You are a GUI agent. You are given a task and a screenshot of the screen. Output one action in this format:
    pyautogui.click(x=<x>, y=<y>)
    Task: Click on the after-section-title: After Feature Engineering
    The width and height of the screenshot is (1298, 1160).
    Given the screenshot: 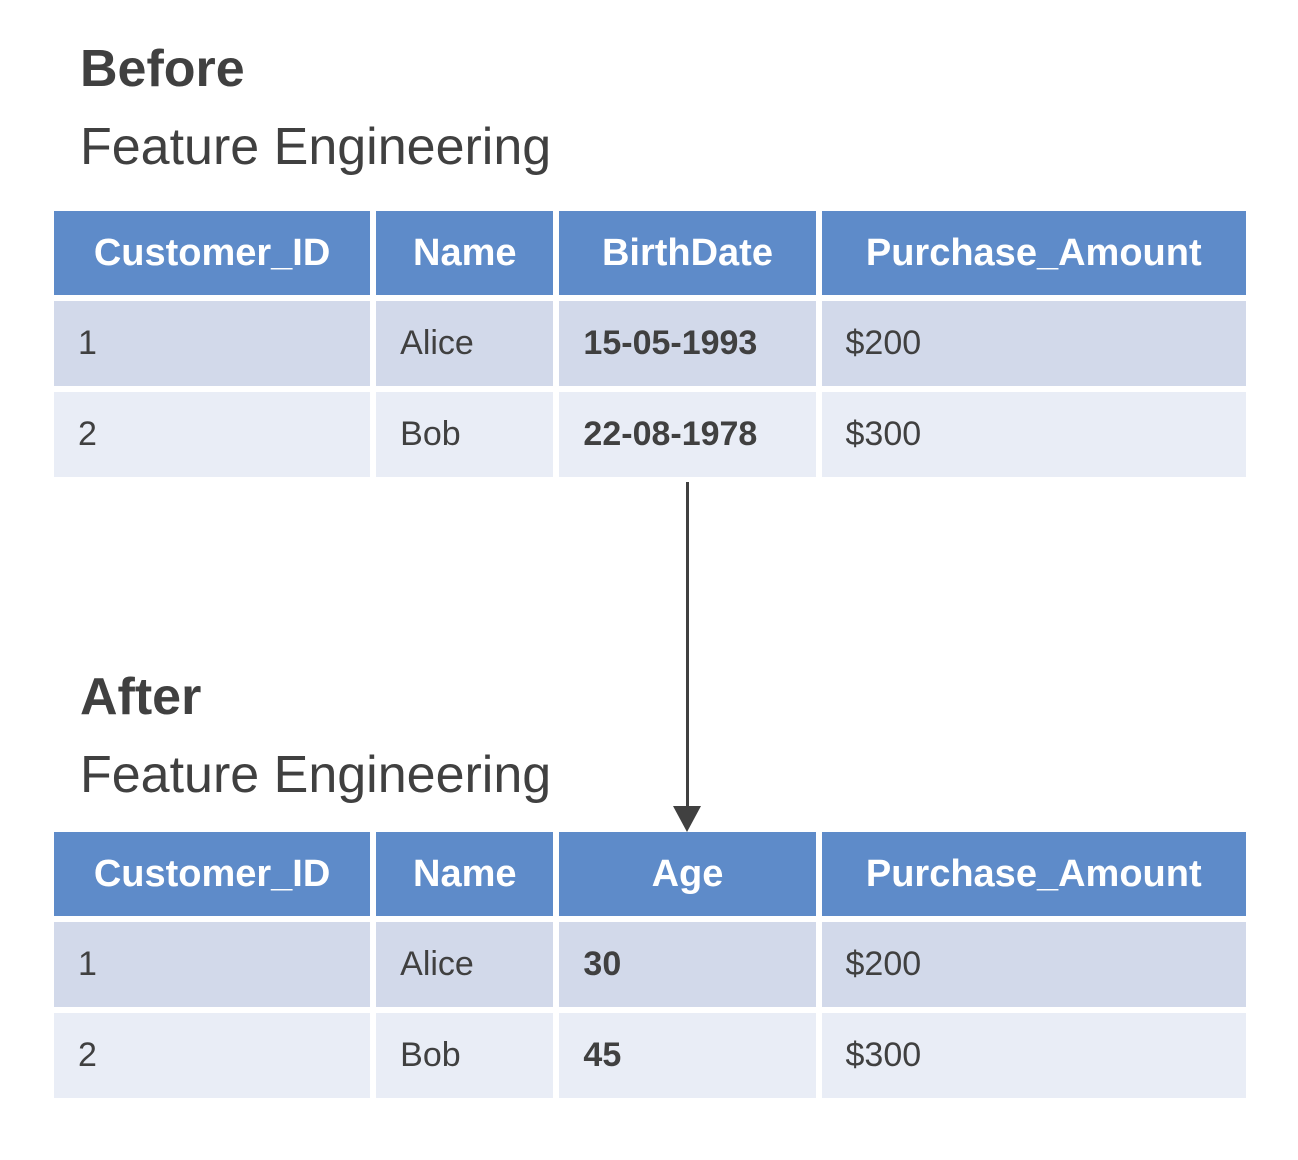 What is the action you would take?
    pyautogui.click(x=315, y=736)
    